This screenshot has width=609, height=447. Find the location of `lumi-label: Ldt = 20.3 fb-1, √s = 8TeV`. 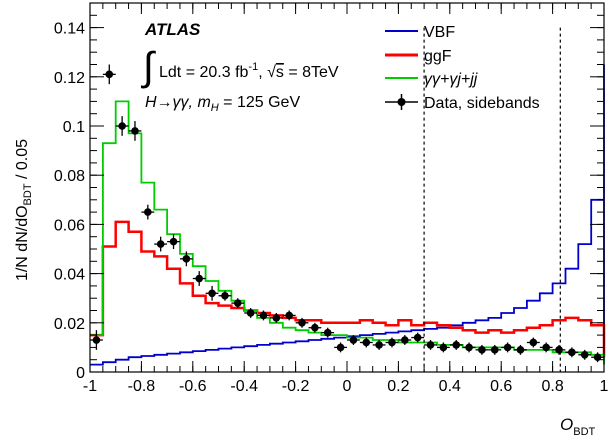

lumi-label: Ldt = 20.3 fb-1, √s = 8TeV is located at coordinates (249, 71).